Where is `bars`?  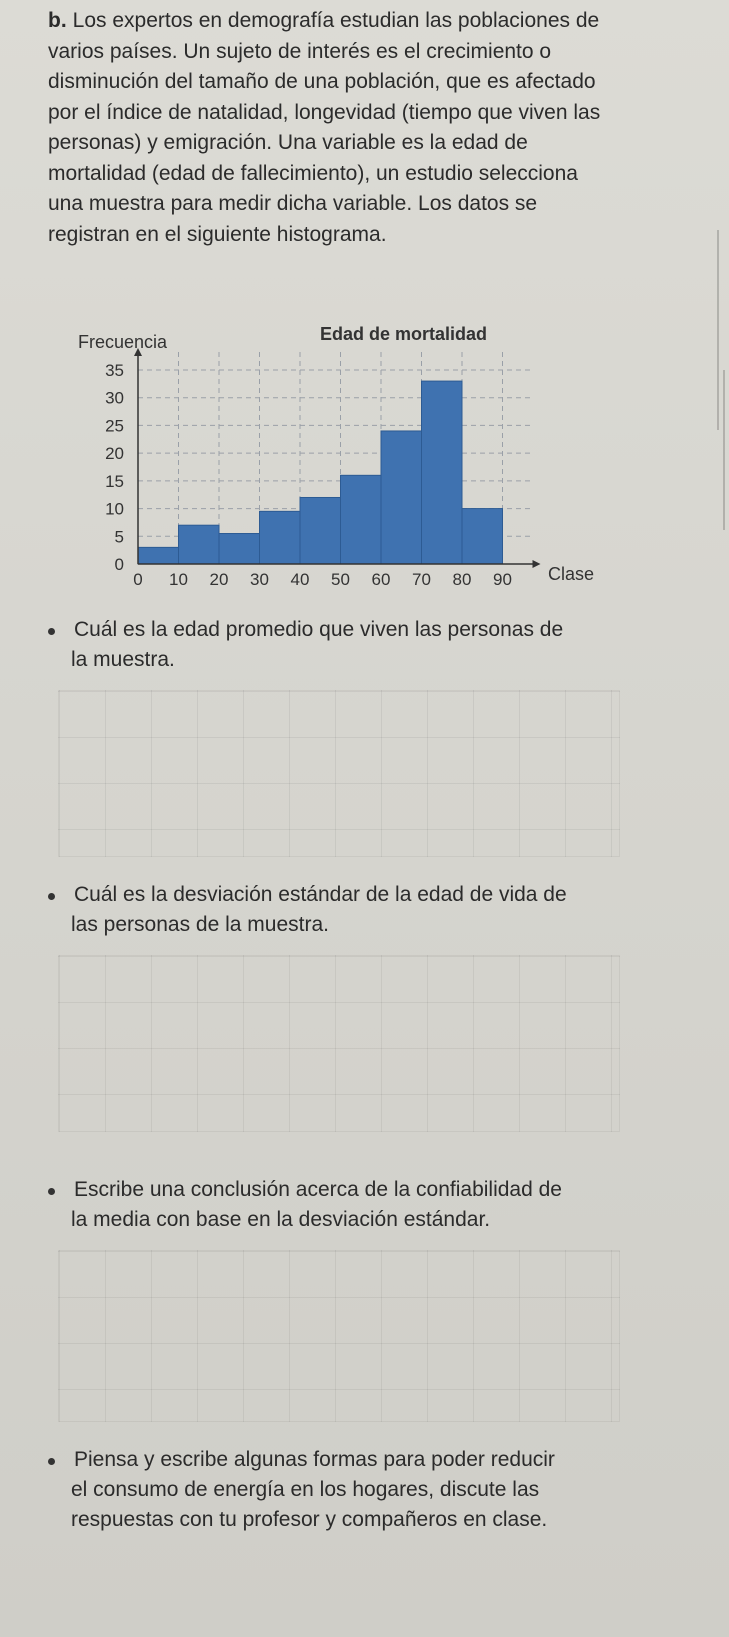 bars is located at coordinates (320, 472).